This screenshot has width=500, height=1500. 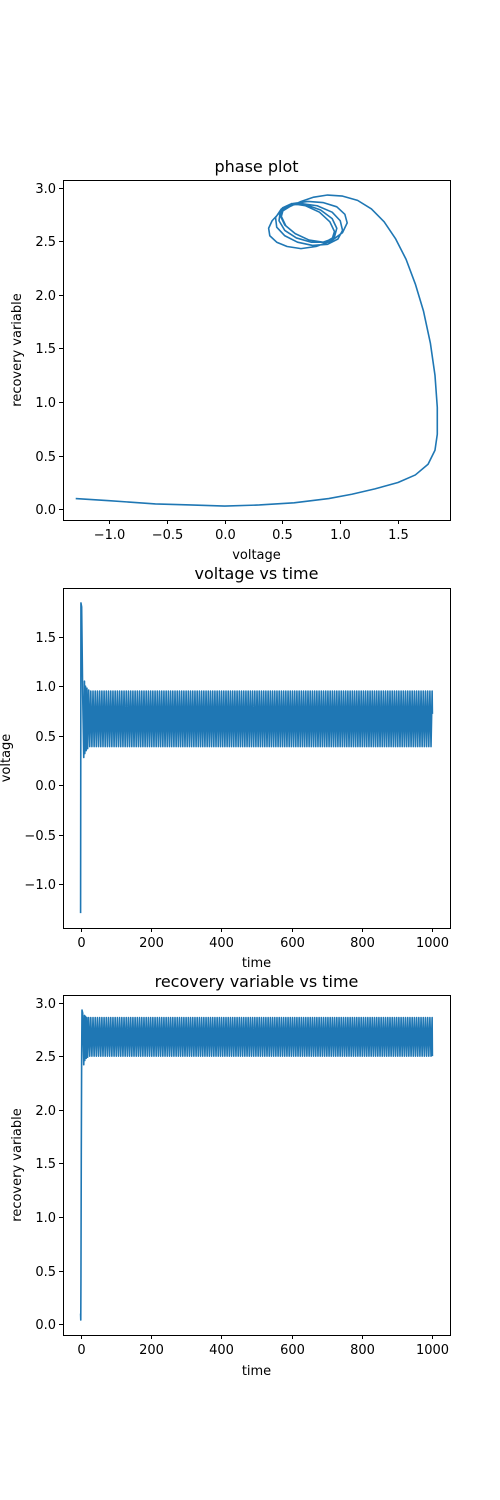 I want to click on phase-plot-y-tick-label: 0.0, so click(x=45, y=510).